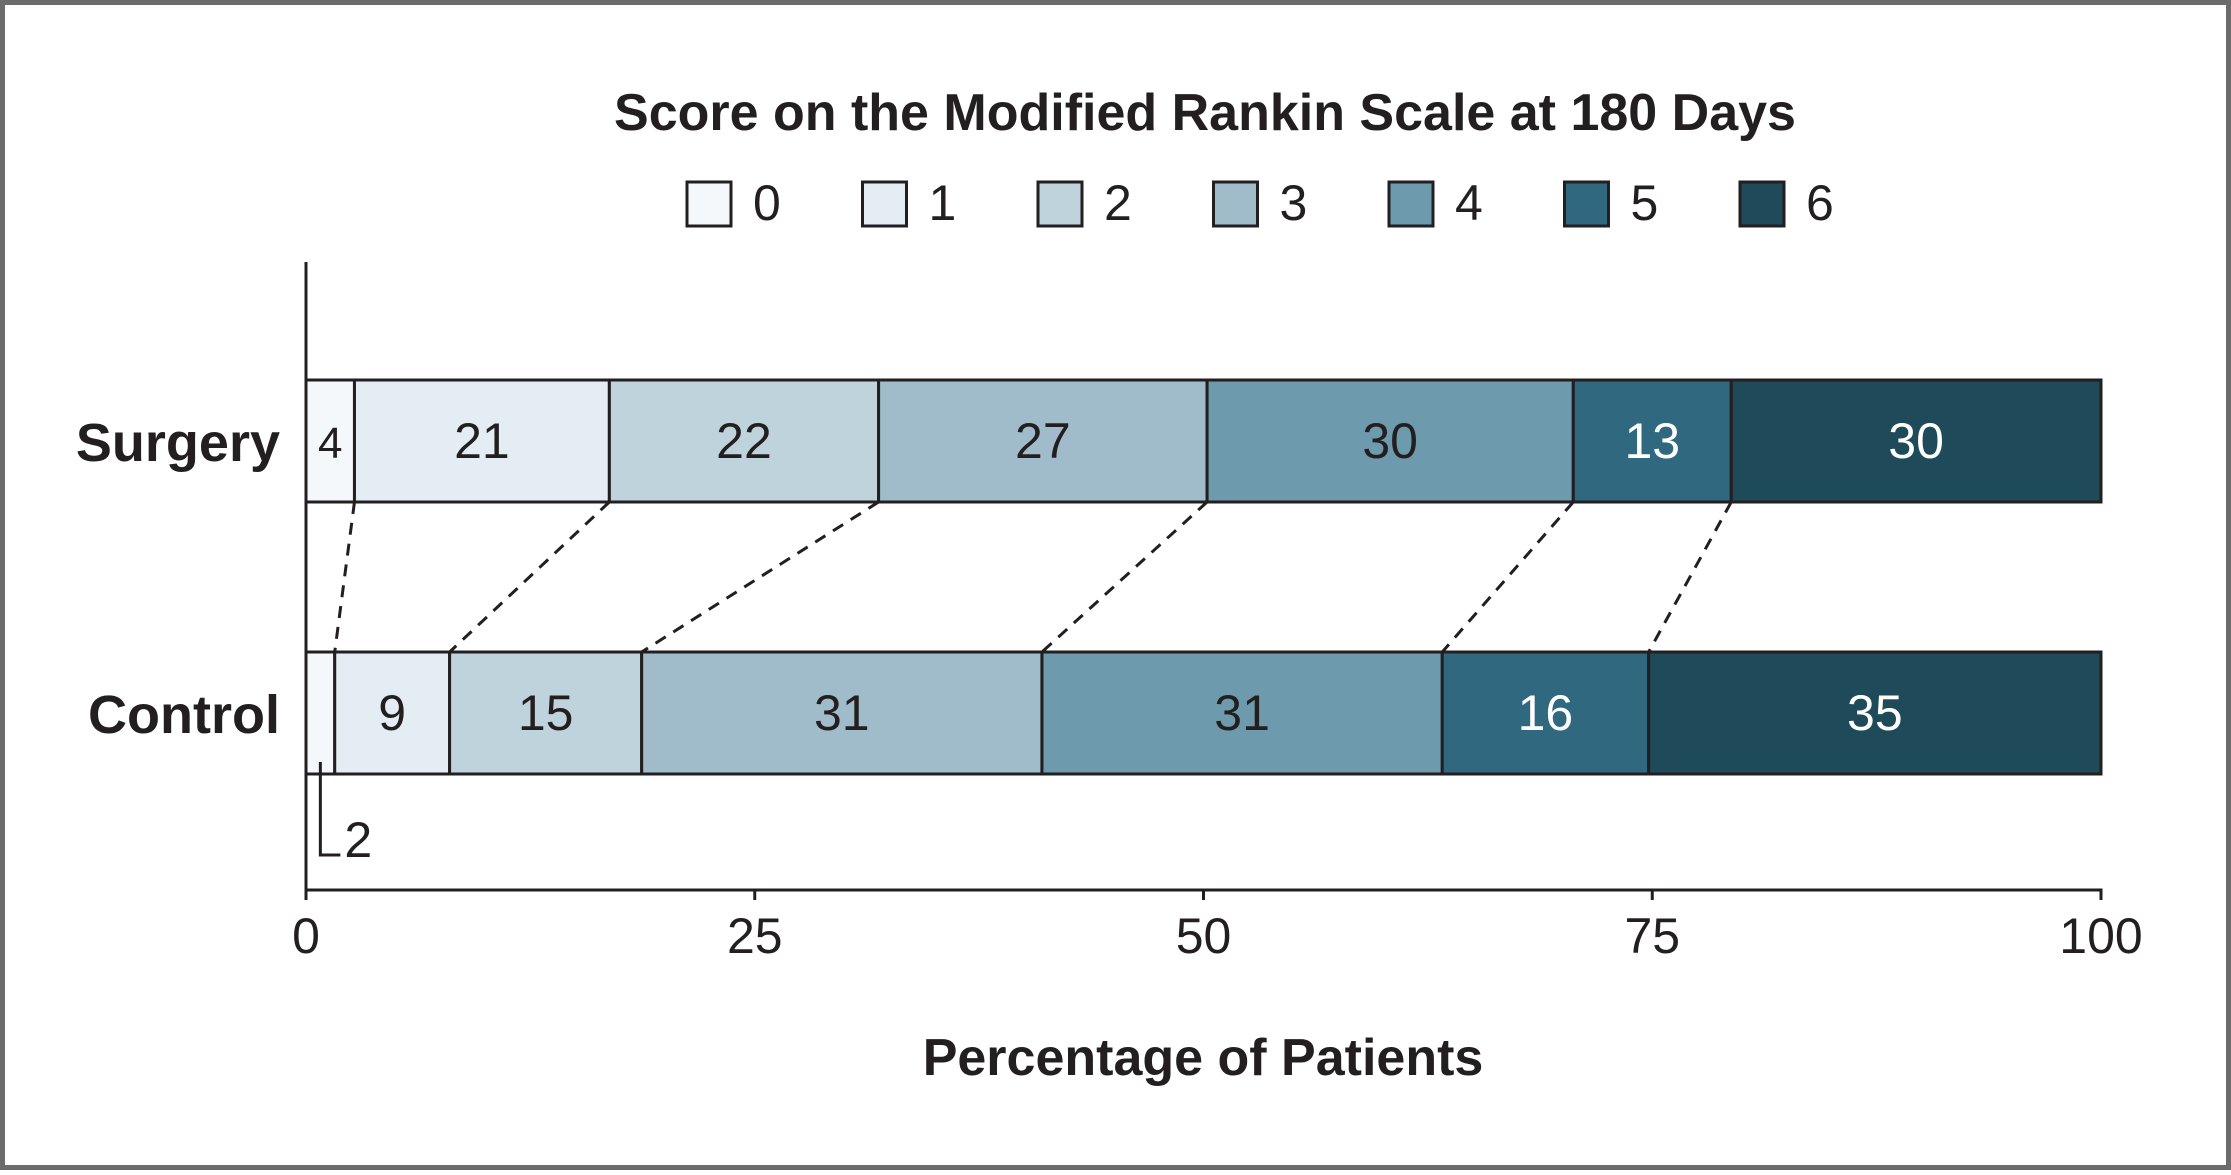  I want to click on category-label-surgery: Surgery, so click(178, 443).